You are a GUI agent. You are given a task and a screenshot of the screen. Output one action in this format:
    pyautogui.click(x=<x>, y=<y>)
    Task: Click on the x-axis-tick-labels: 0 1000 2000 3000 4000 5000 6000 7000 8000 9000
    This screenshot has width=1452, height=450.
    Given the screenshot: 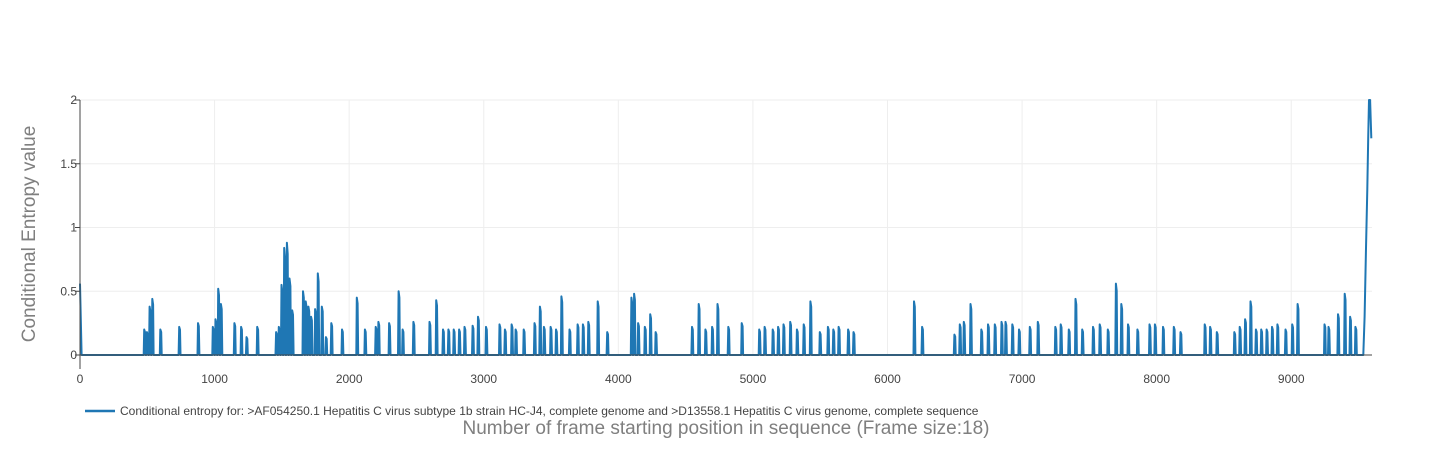 What is the action you would take?
    pyautogui.click(x=691, y=379)
    